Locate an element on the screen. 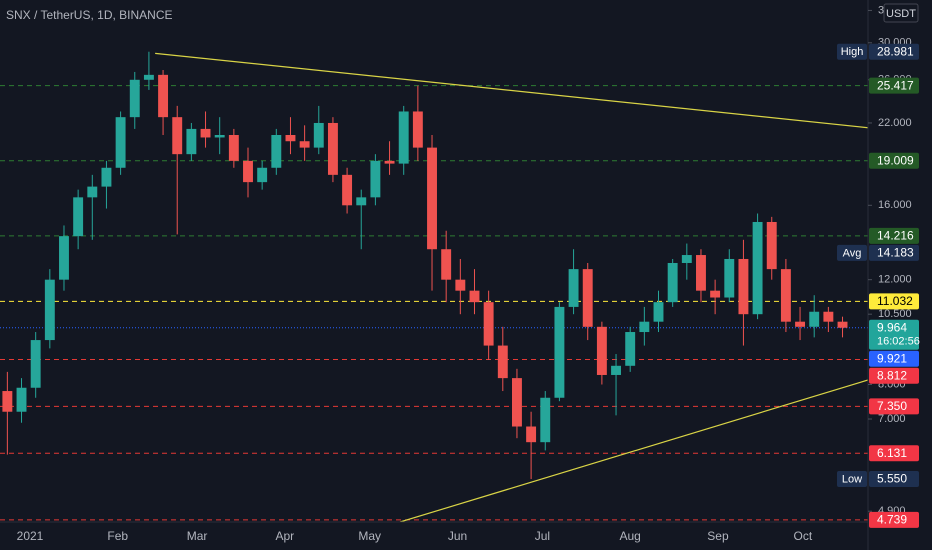 Image resolution: width=932 pixels, height=550 pixels. y-tick-label: 10.500 is located at coordinates (895, 314).